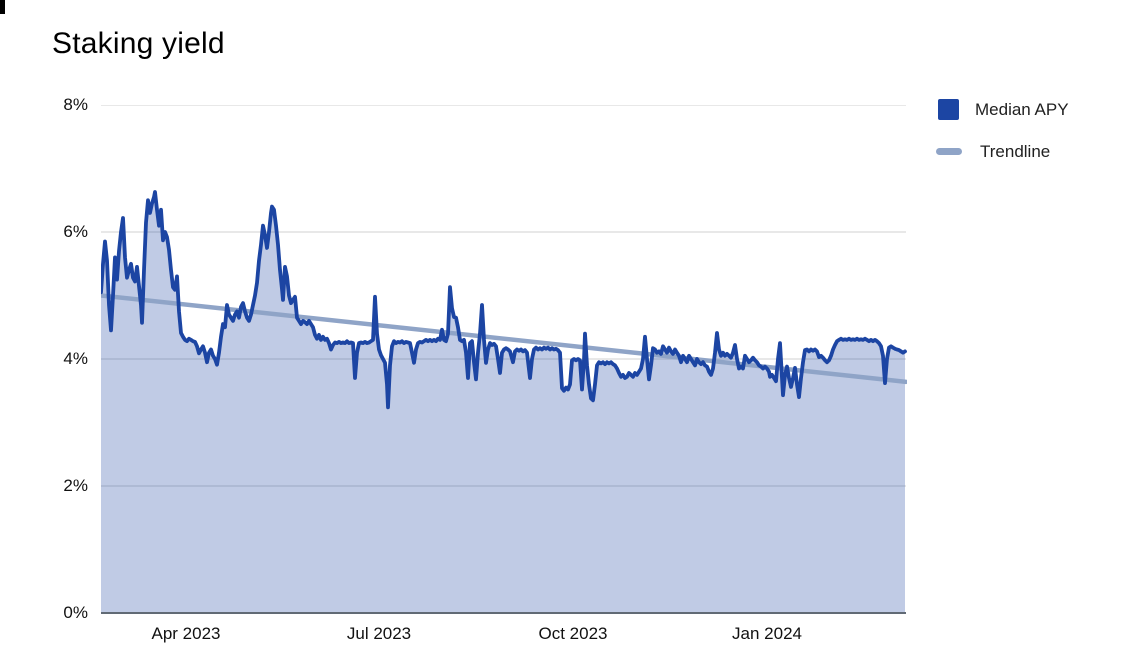 The width and height of the screenshot is (1139, 667). Describe the element at coordinates (138, 43) in the screenshot. I see `chart-title: Staking yield` at that location.